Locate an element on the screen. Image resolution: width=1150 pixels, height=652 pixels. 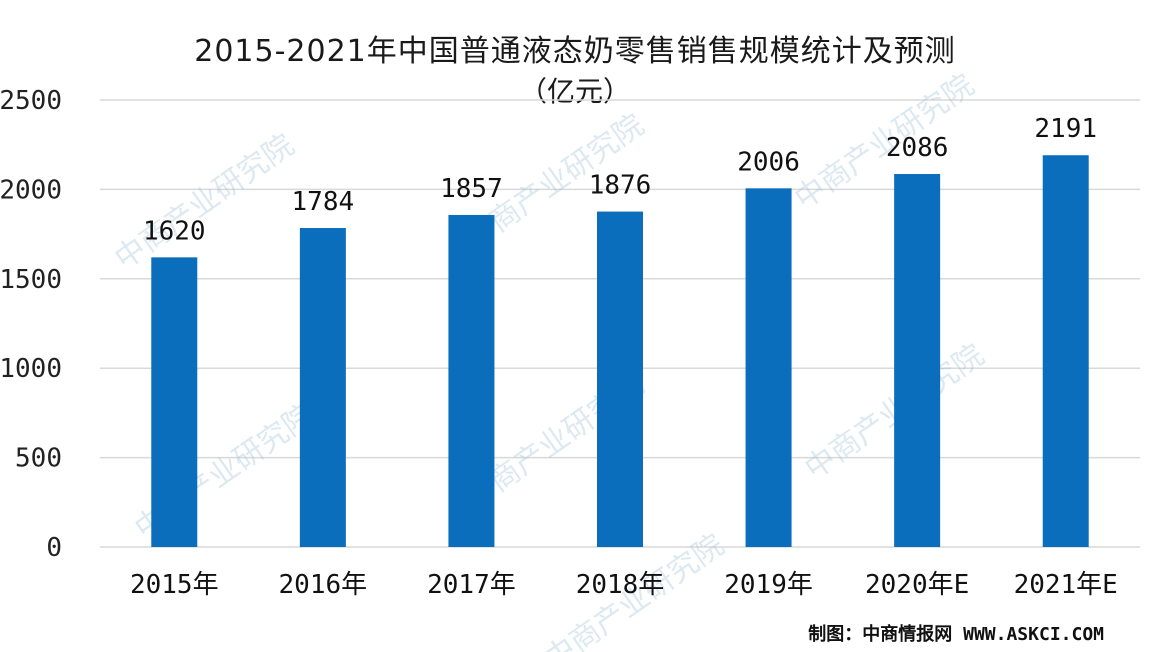
y-tick-label: 500 is located at coordinates (38, 459).